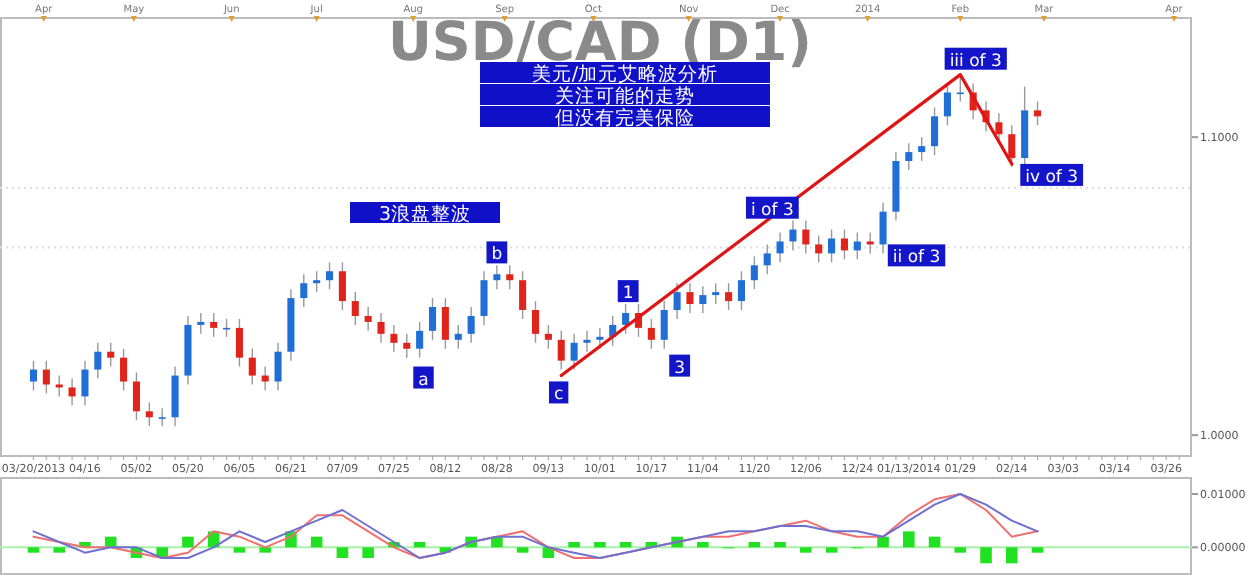  I want to click on annotation: b, so click(497, 255).